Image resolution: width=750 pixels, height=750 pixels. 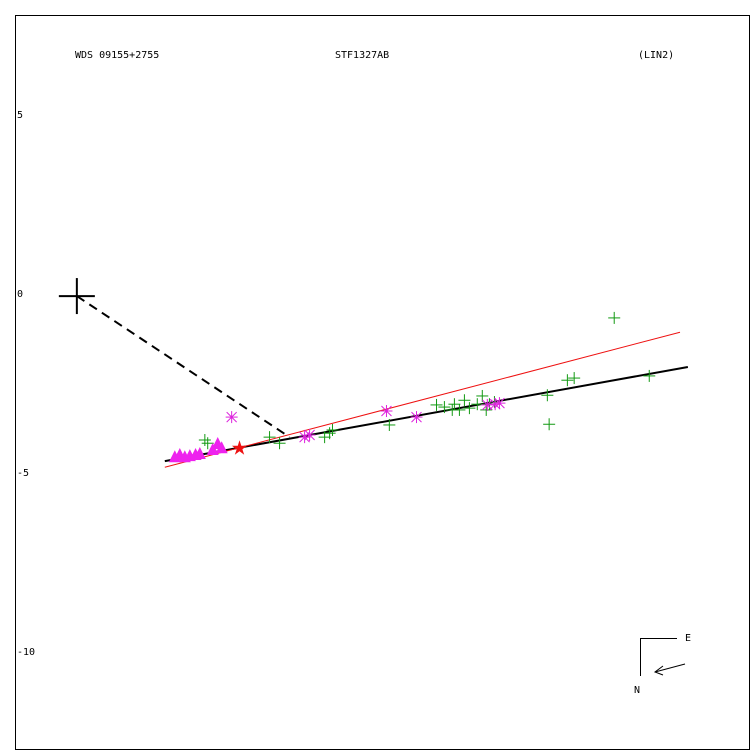 I want to click on motion-arrow-head, so click(x=658, y=670).